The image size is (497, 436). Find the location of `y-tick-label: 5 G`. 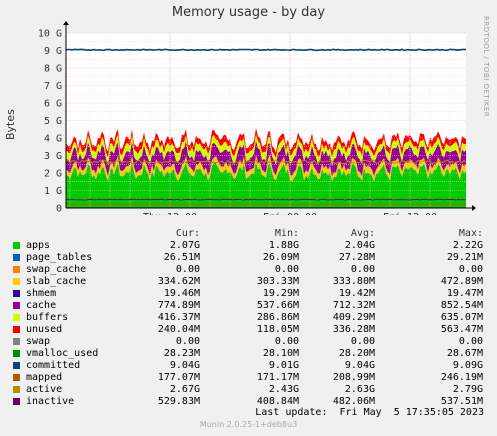

y-tick-label: 5 G is located at coordinates (53, 121).